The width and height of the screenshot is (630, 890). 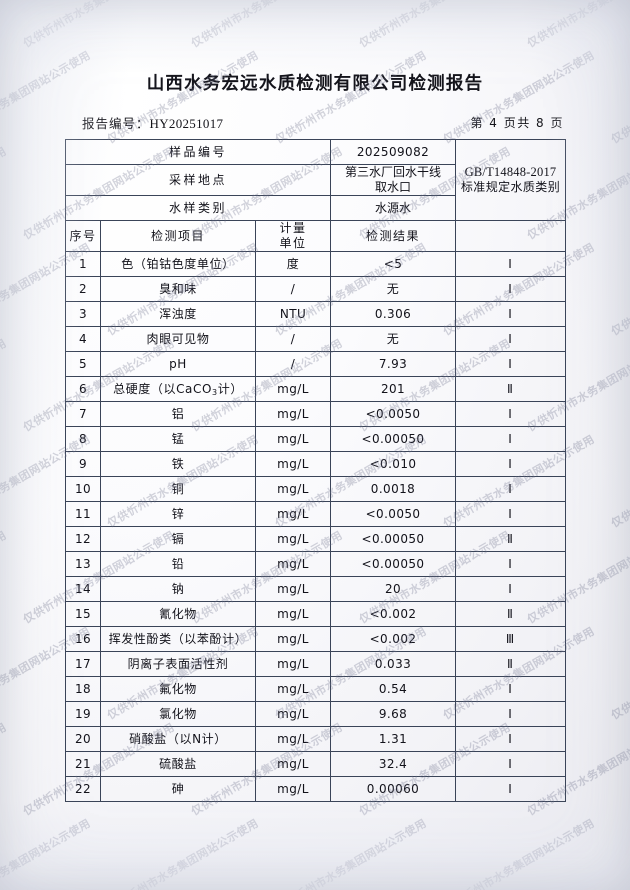 I want to click on cell-result: <5, so click(x=393, y=264).